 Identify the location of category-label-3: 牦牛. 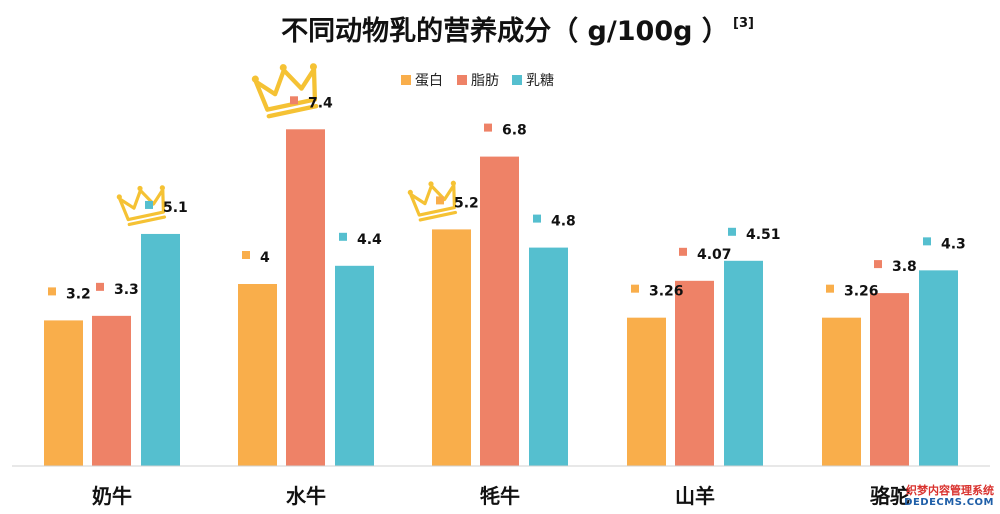
(500, 496).